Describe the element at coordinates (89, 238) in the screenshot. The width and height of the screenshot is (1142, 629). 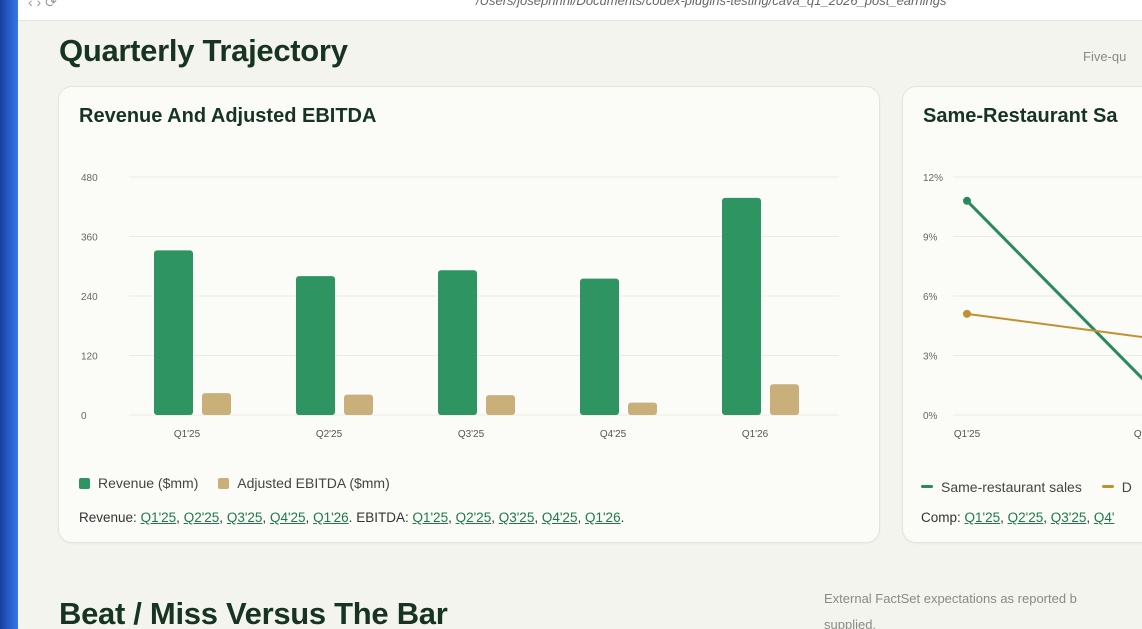
I see `y-tick-label: 360` at that location.